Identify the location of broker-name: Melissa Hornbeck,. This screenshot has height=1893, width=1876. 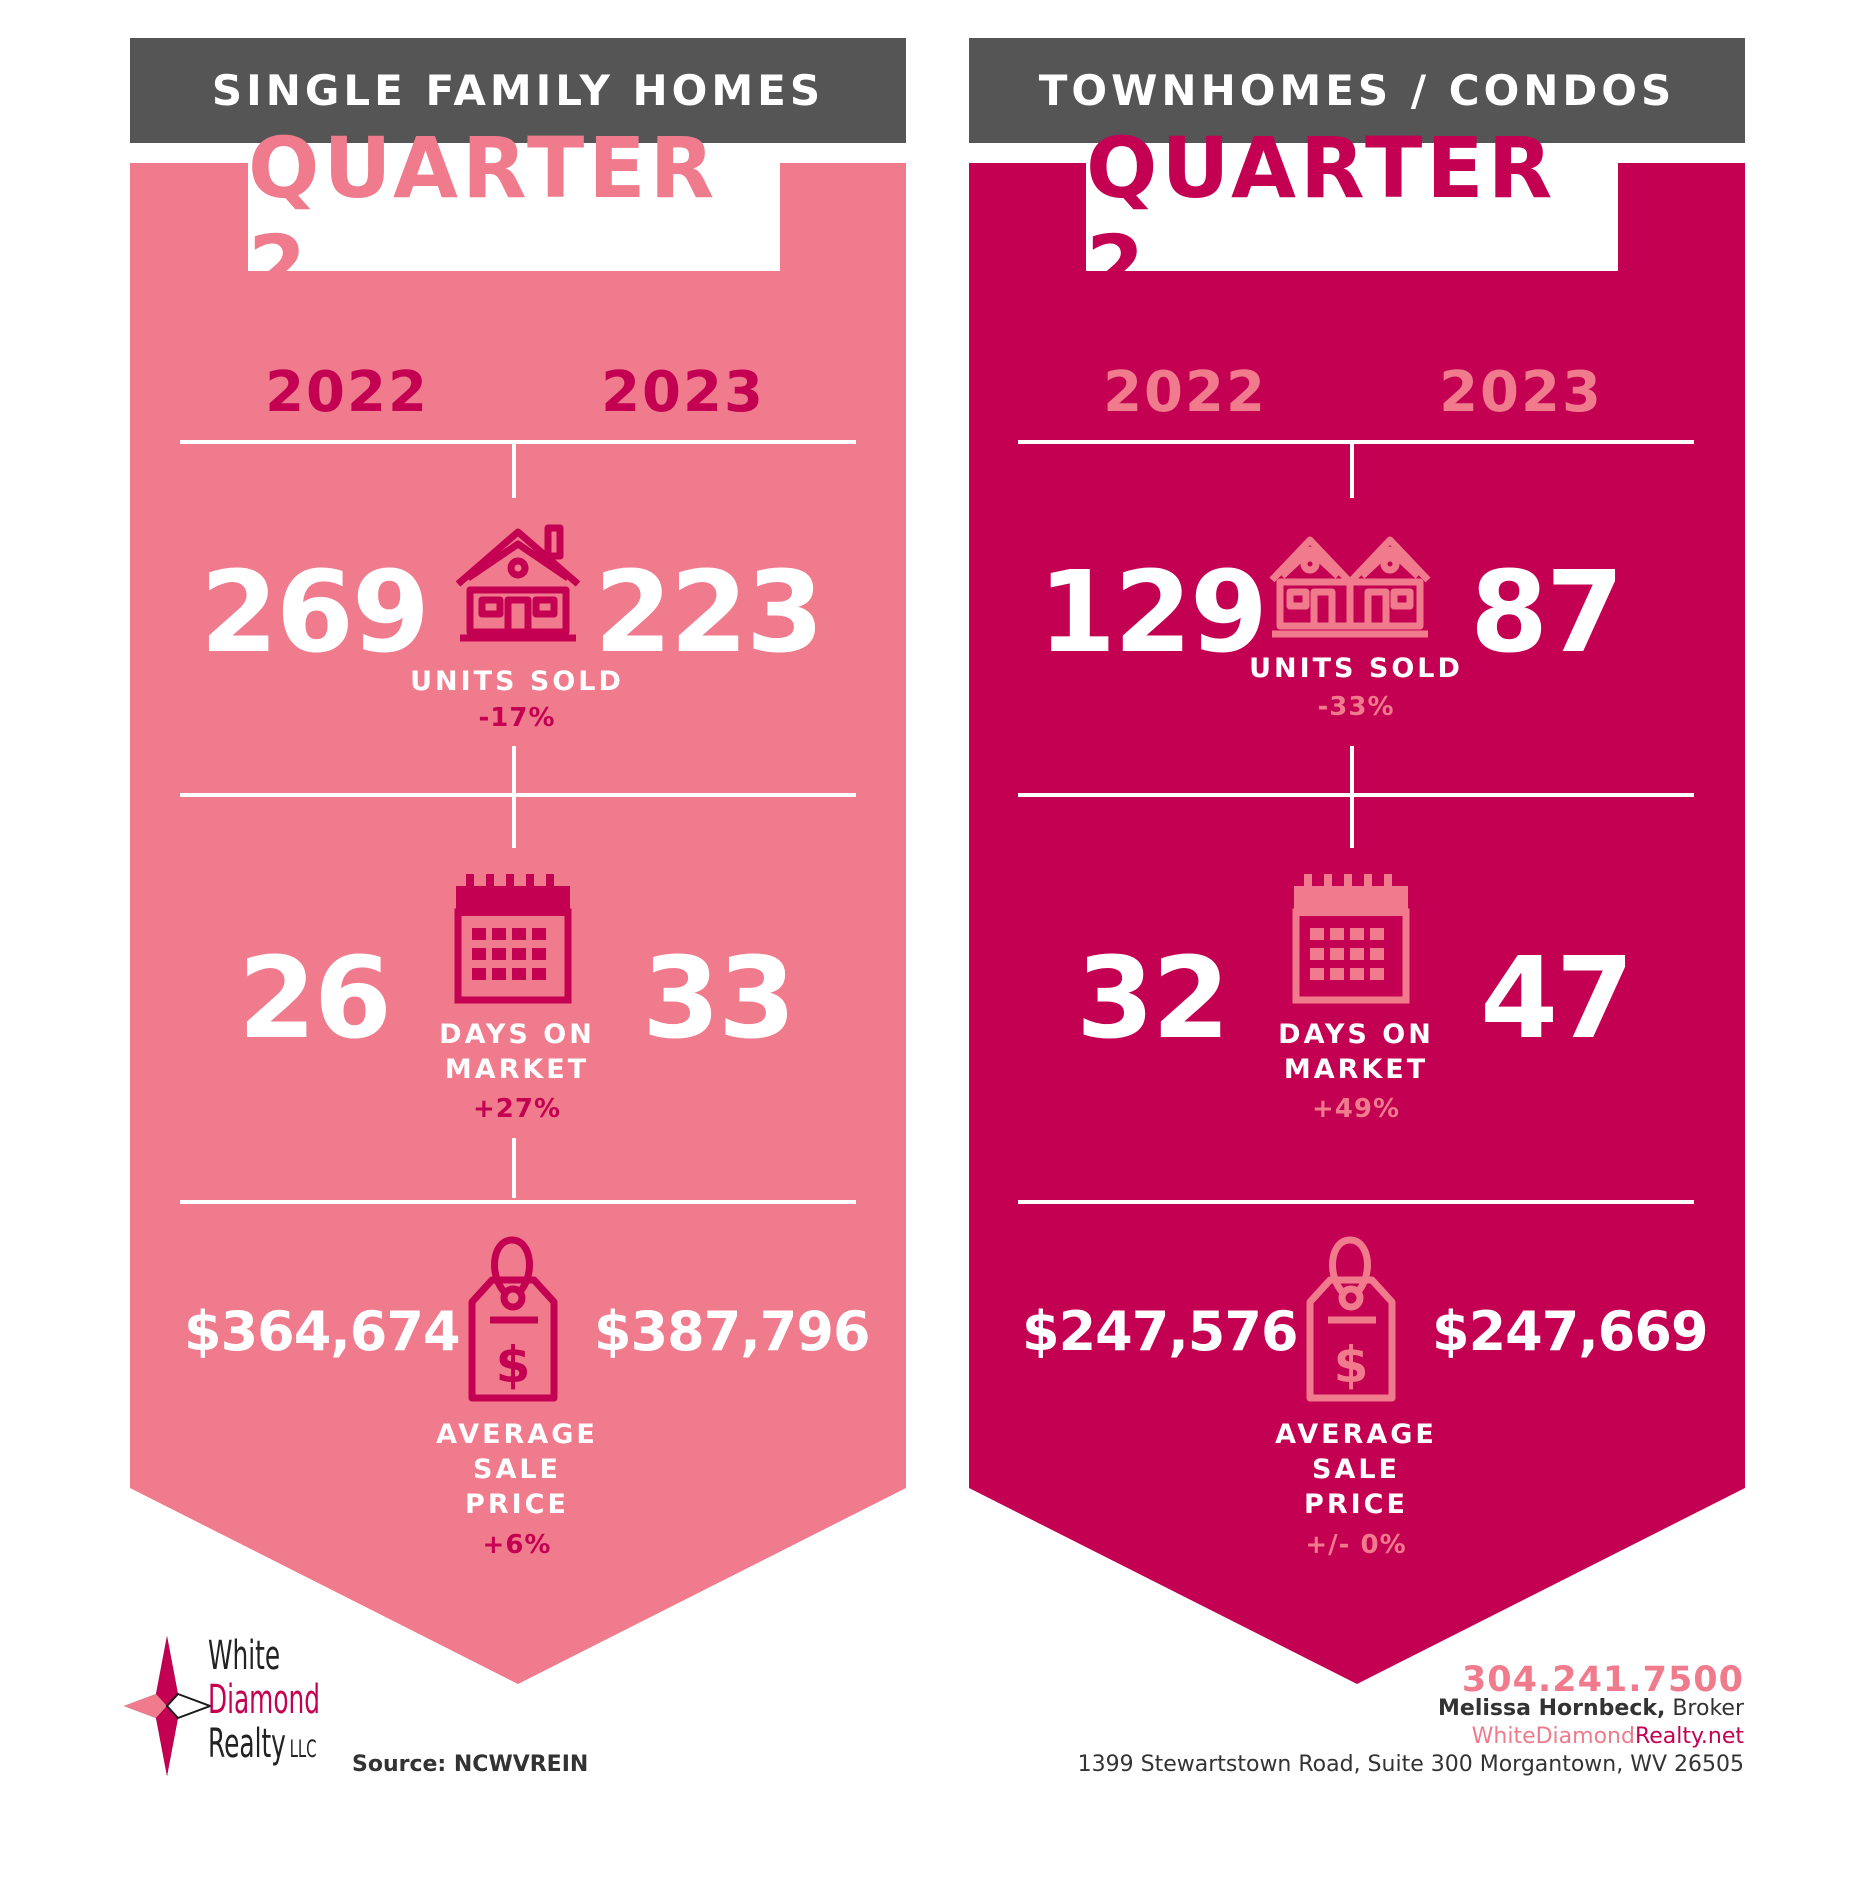
(1552, 1708).